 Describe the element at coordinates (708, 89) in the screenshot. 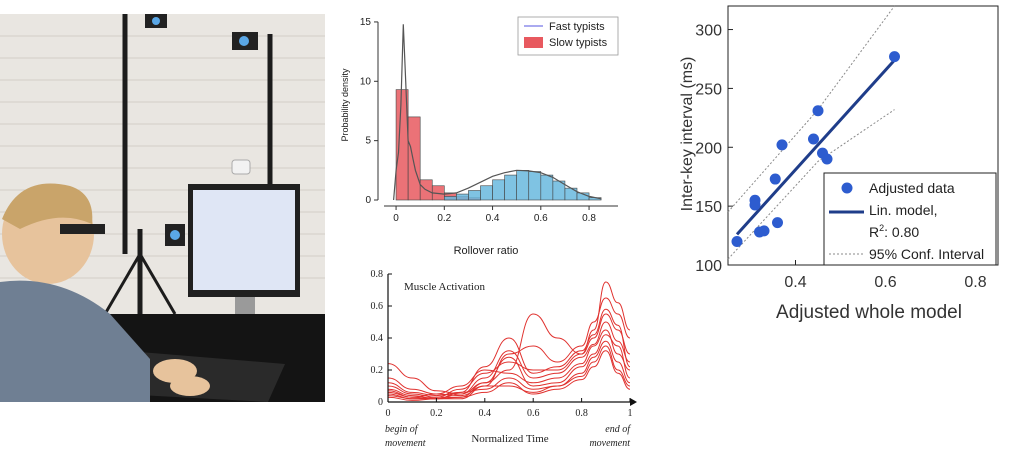

I see `scatter-y-tick-label: 250` at that location.